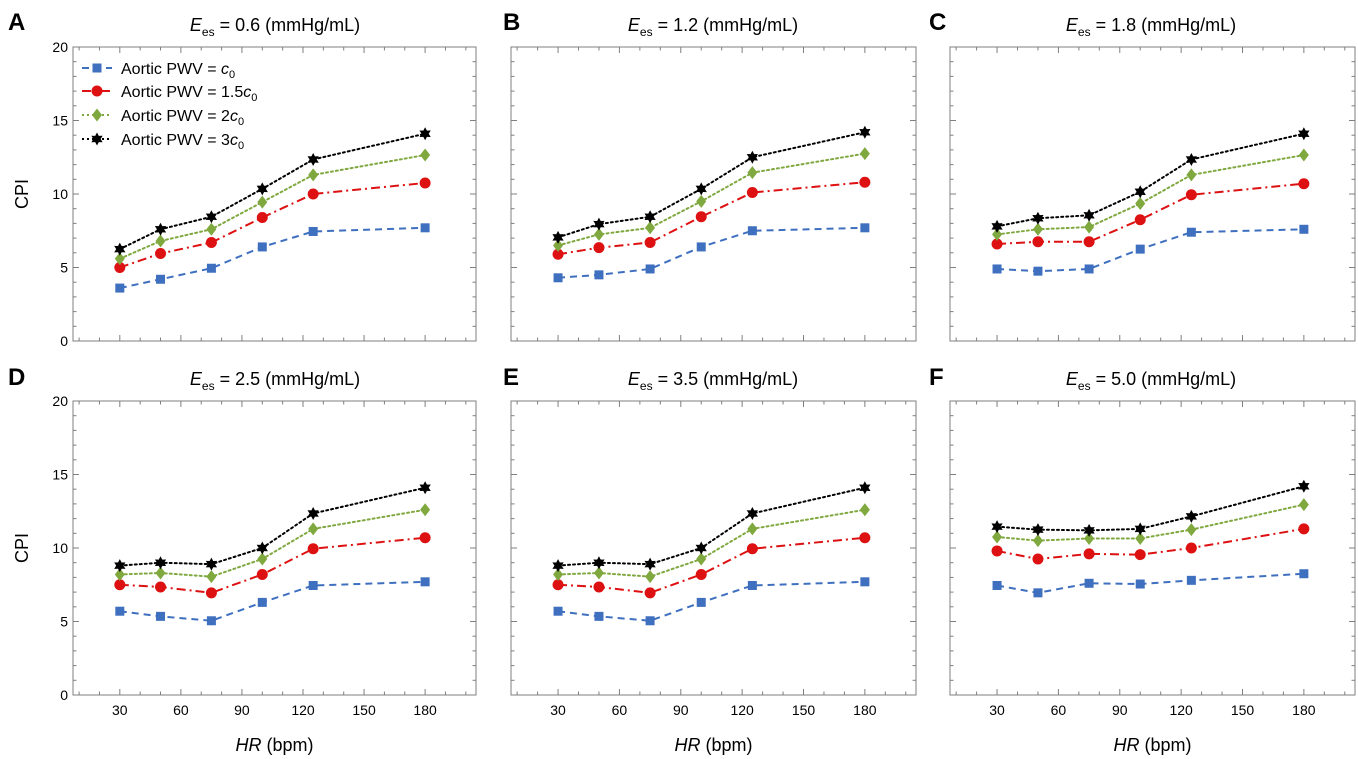 The width and height of the screenshot is (1358, 759). Describe the element at coordinates (937, 22) in the screenshot. I see `panel-letter: C` at that location.